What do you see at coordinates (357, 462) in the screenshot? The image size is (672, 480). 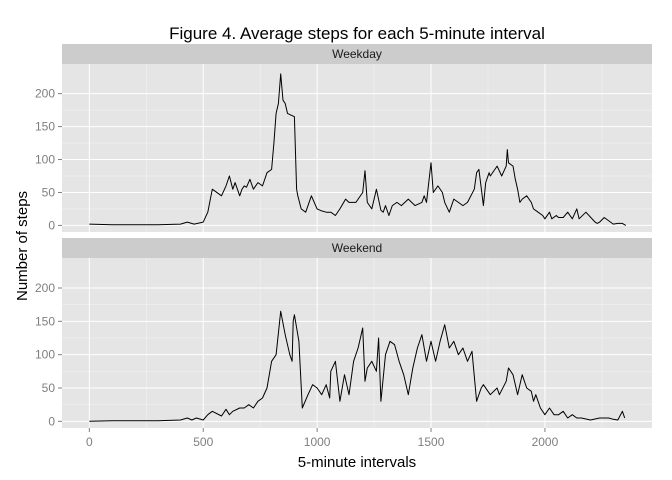 I see `x-axis-title: 5-minute intervals` at bounding box center [357, 462].